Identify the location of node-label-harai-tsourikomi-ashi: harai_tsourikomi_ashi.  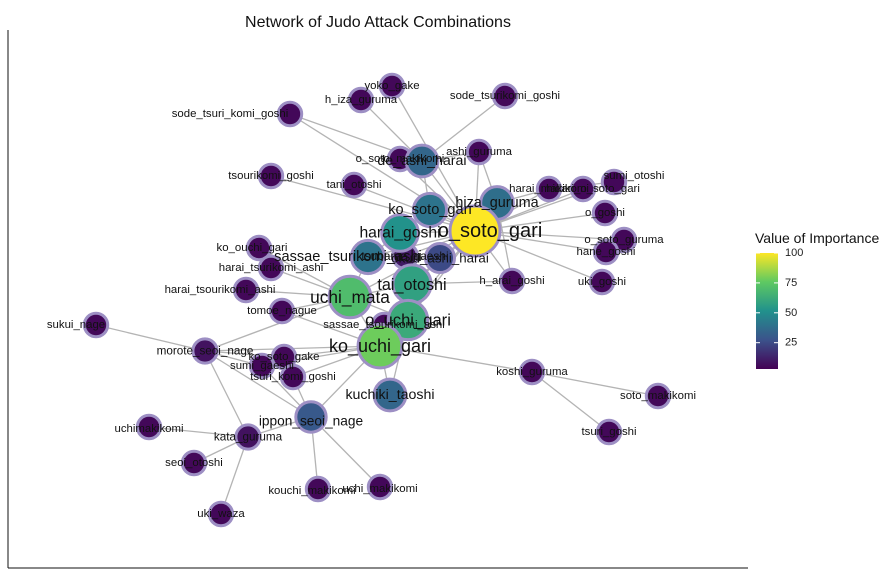
(220, 290).